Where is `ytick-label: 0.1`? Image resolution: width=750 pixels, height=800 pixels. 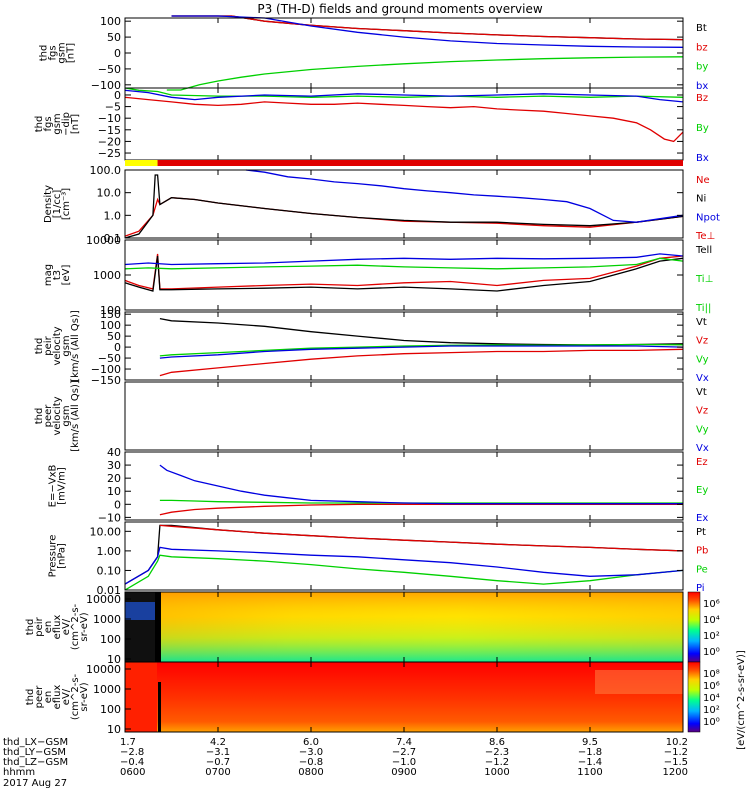
ytick-label: 0.1 is located at coordinates (113, 238).